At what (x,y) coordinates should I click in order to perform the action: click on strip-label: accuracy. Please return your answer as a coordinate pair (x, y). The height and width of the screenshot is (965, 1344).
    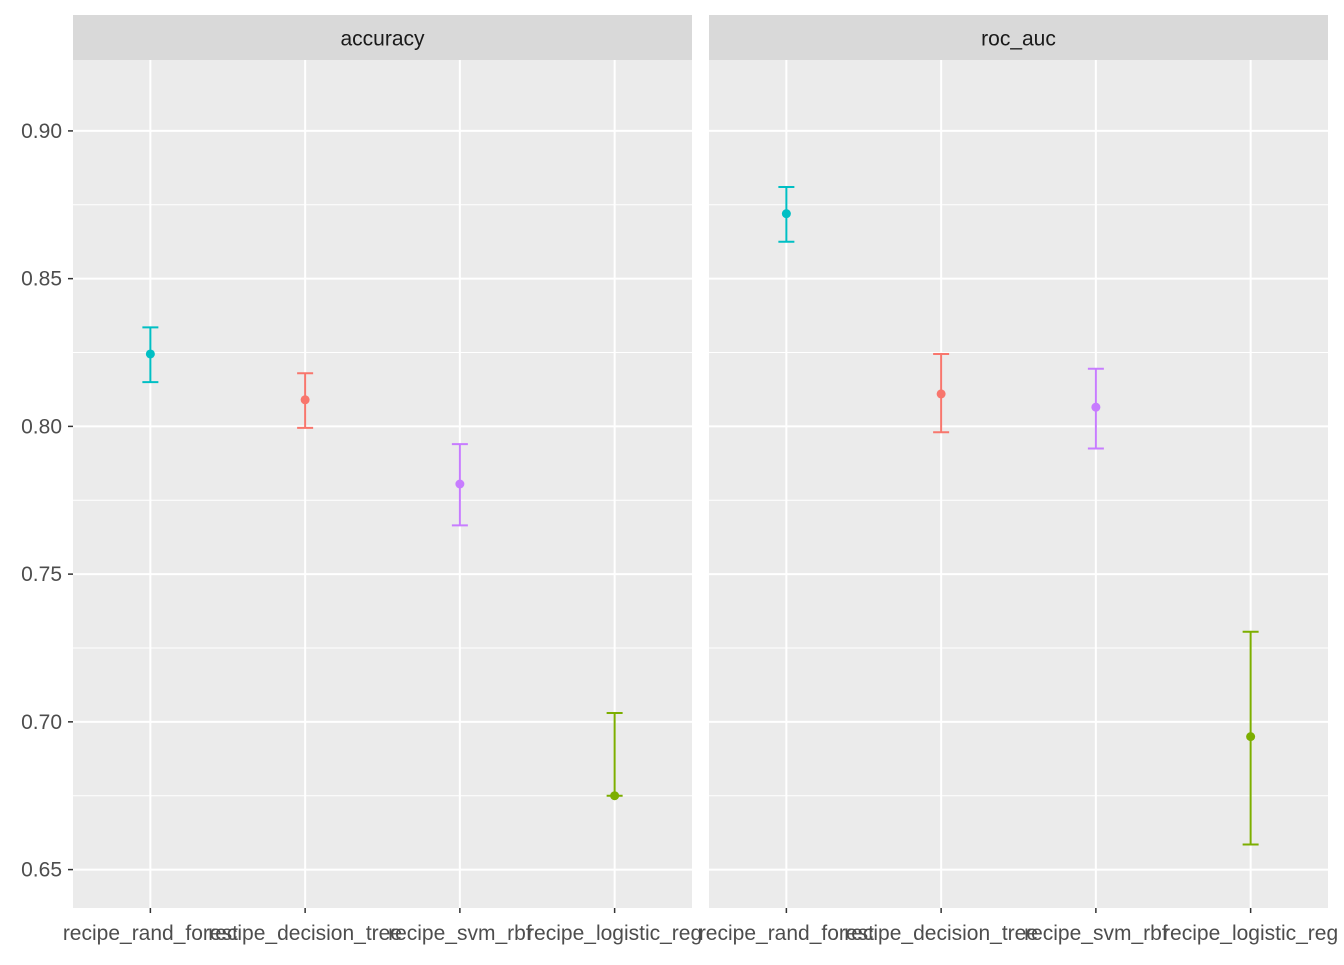
    Looking at the image, I should click on (382, 39).